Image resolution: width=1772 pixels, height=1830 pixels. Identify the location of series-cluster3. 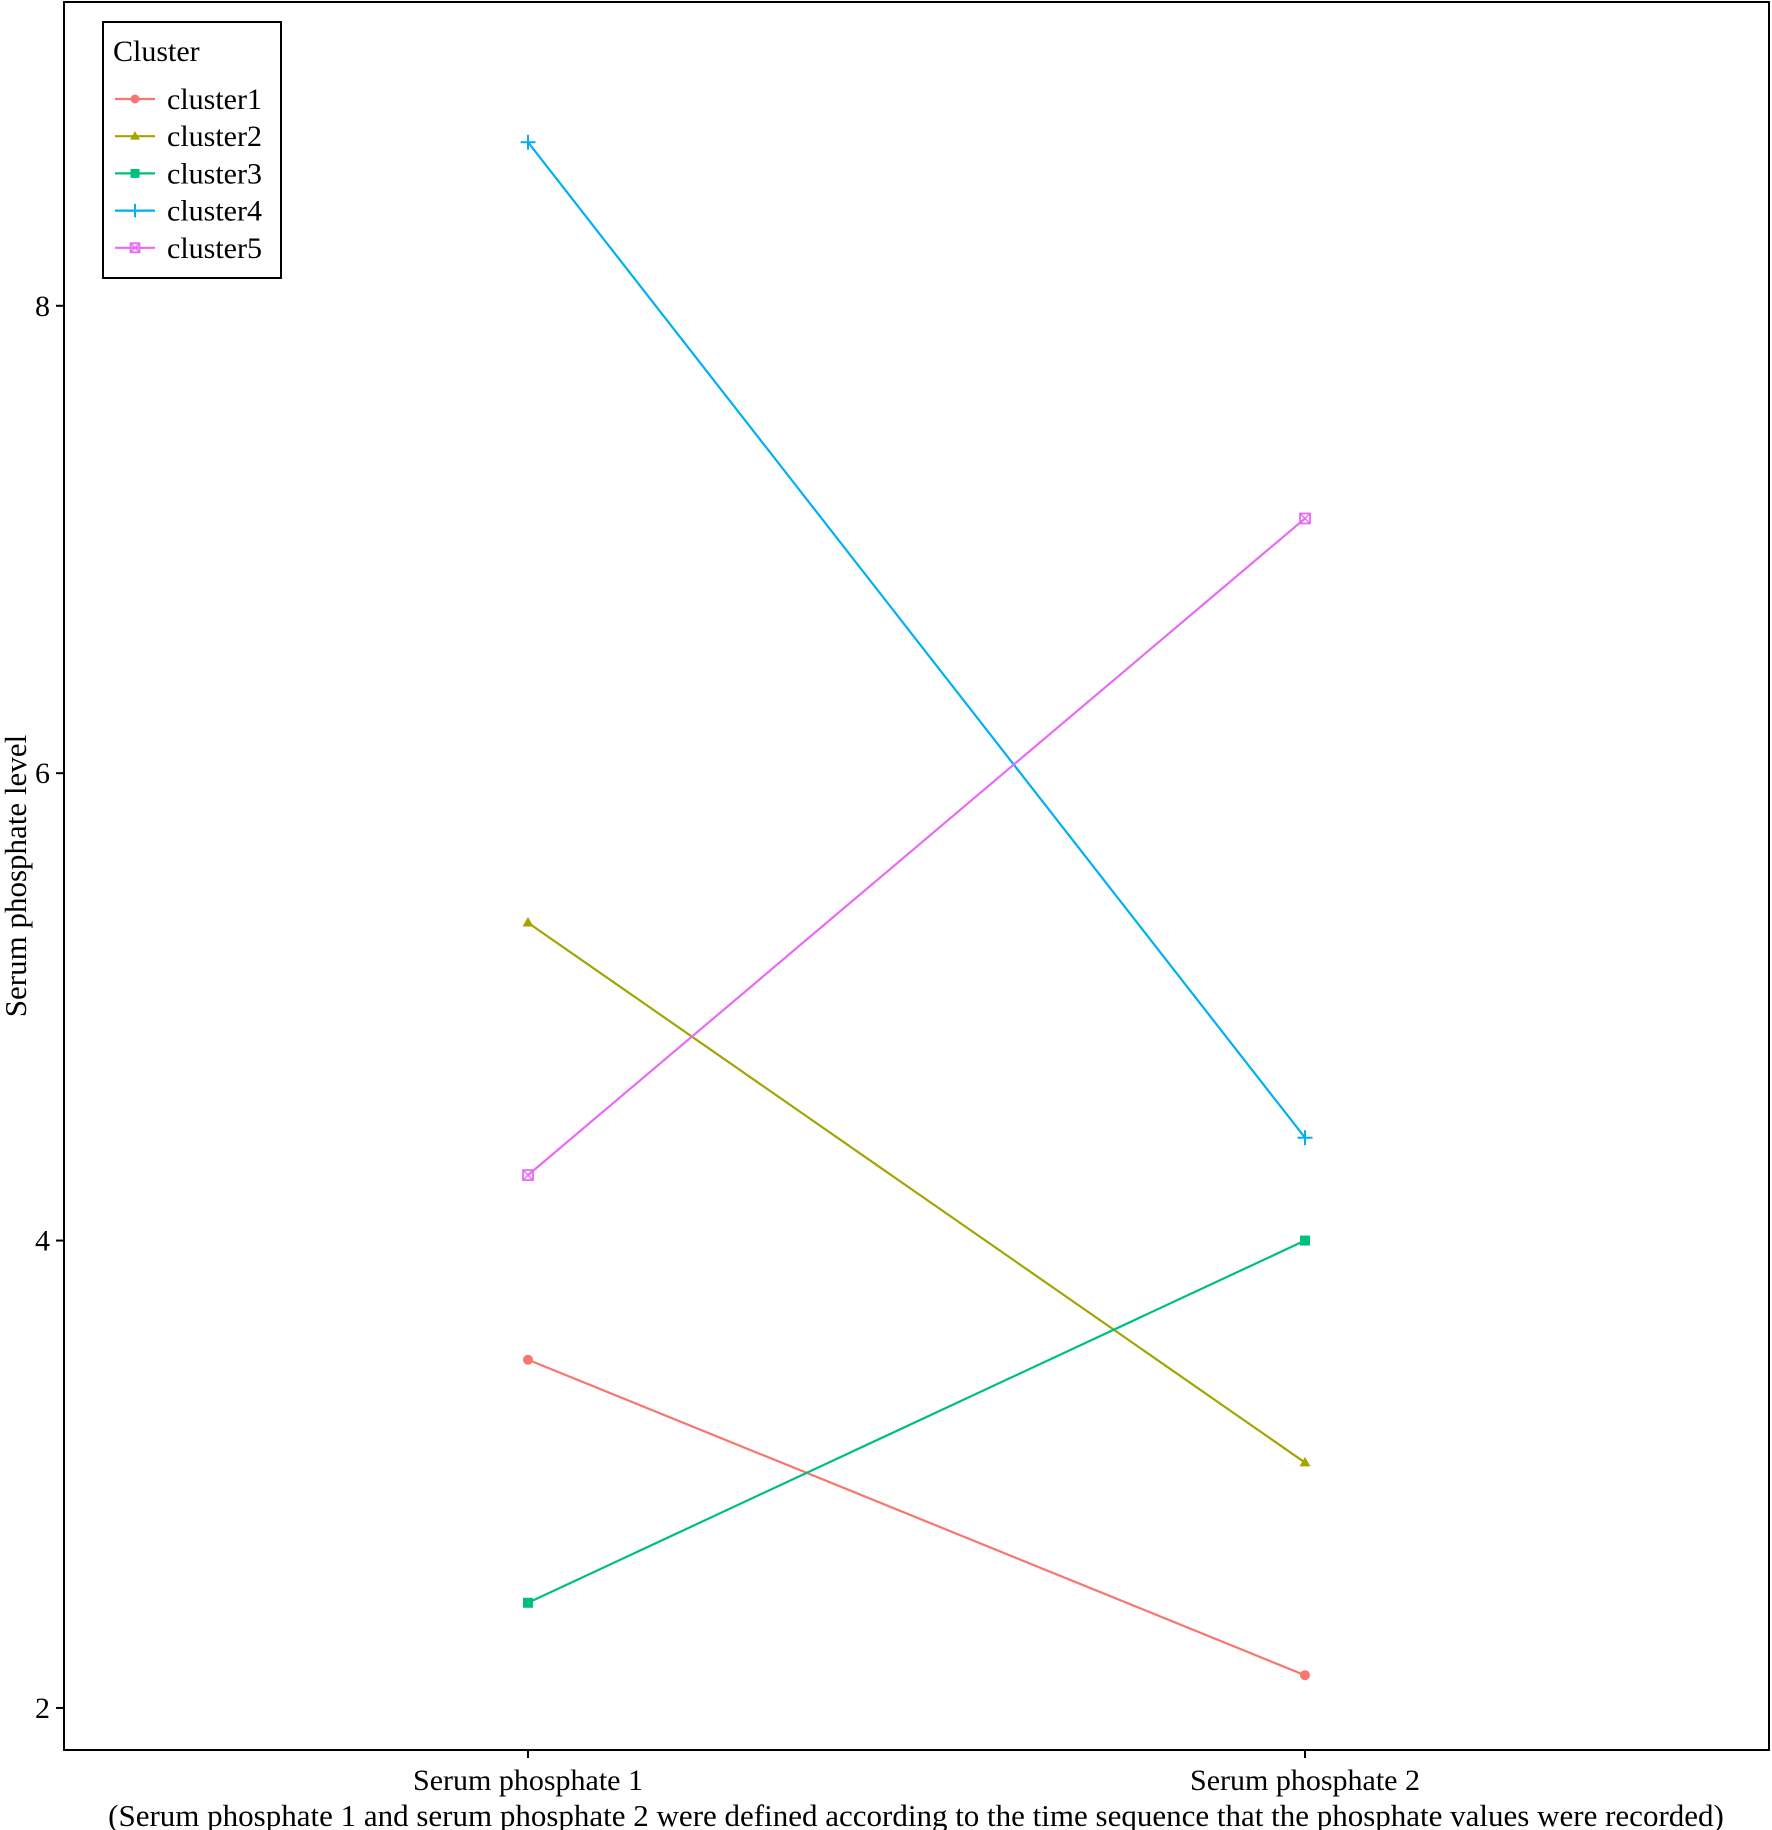
(916, 1421).